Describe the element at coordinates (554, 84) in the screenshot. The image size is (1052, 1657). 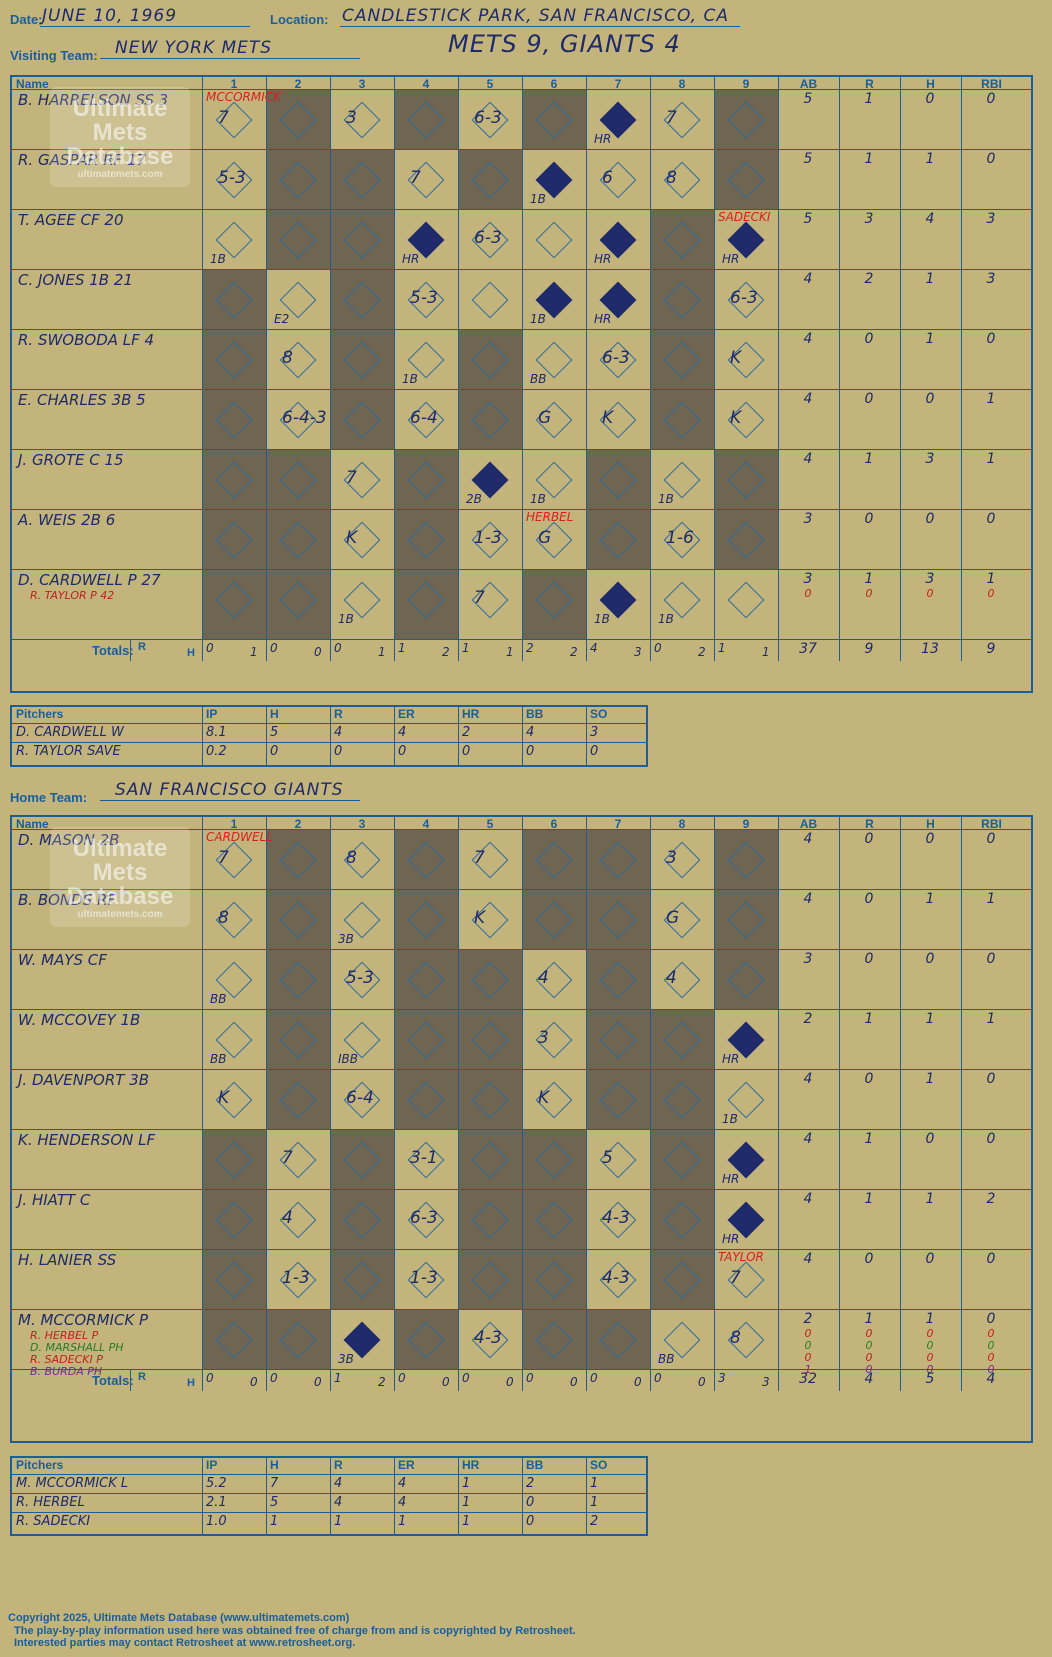
I see `column-header-inning: 6` at that location.